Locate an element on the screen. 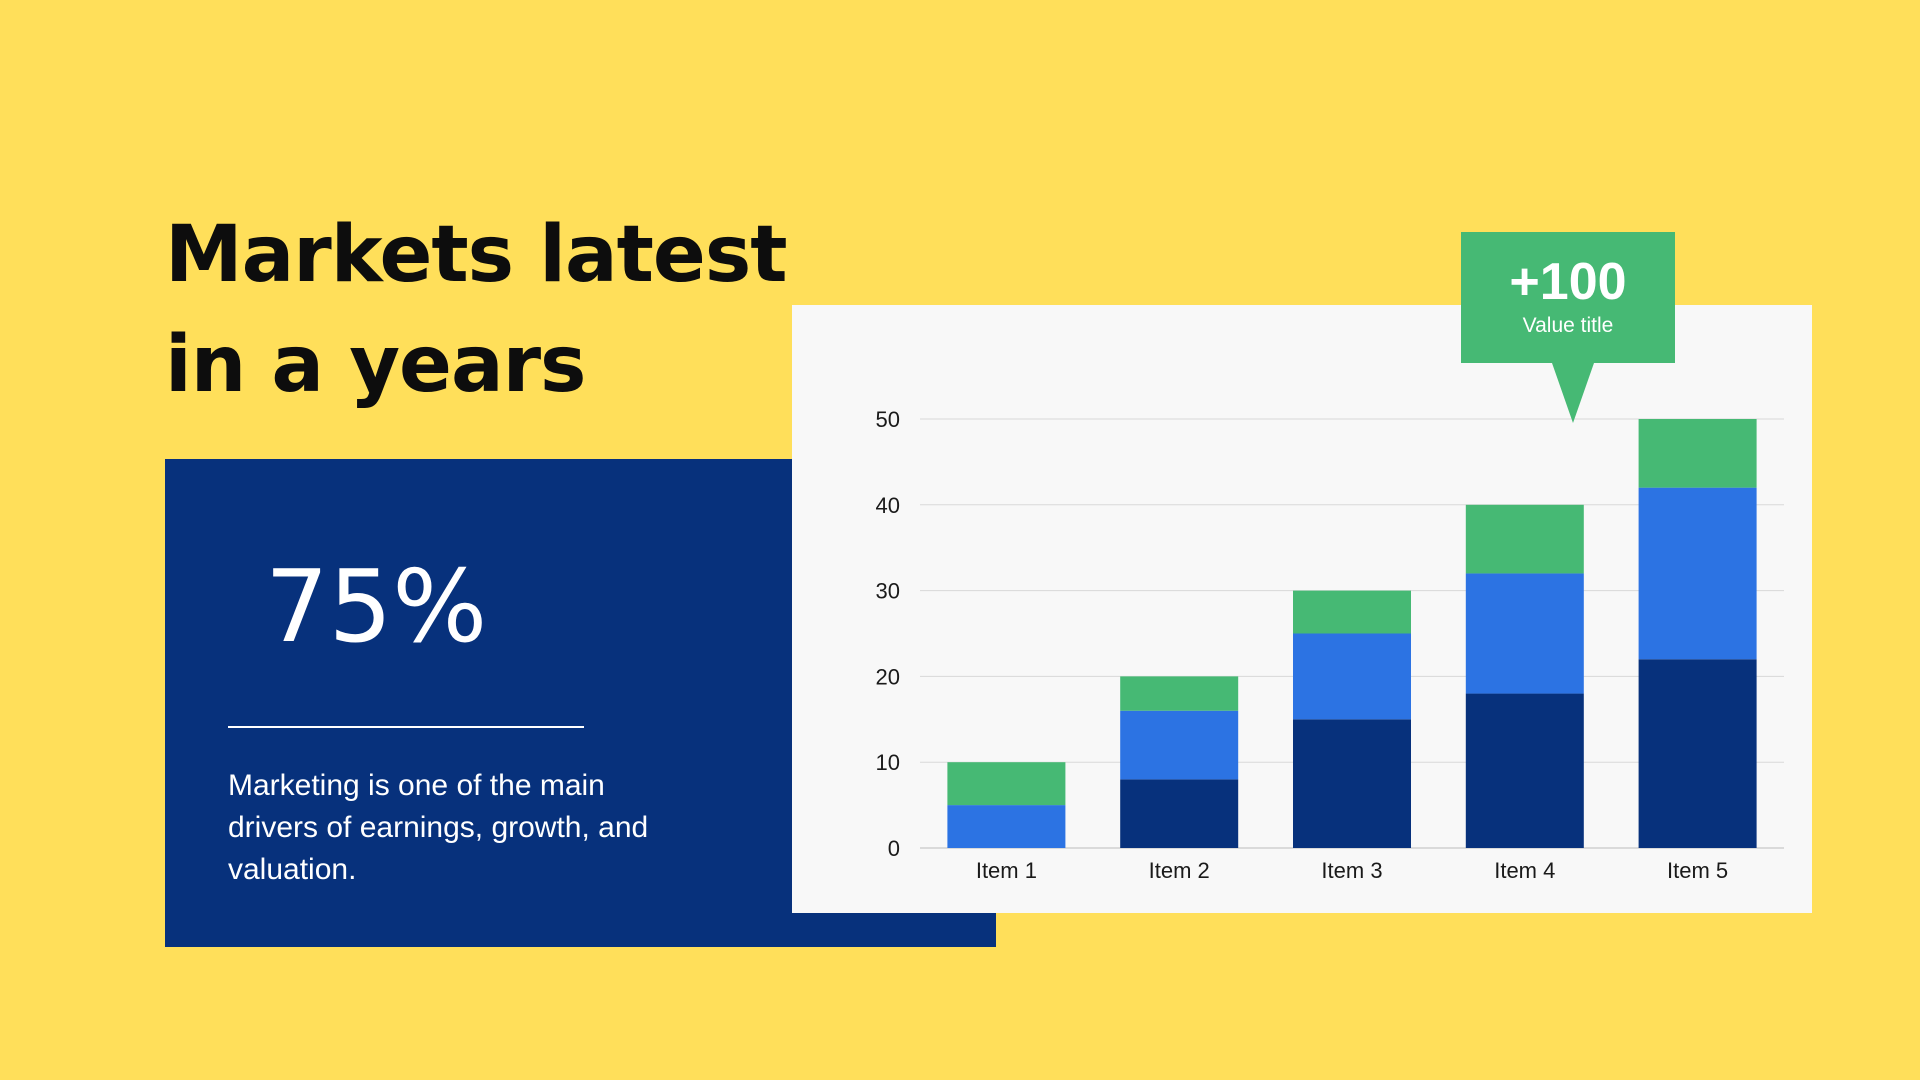 The height and width of the screenshot is (1080, 1920). stat-divider is located at coordinates (406, 727).